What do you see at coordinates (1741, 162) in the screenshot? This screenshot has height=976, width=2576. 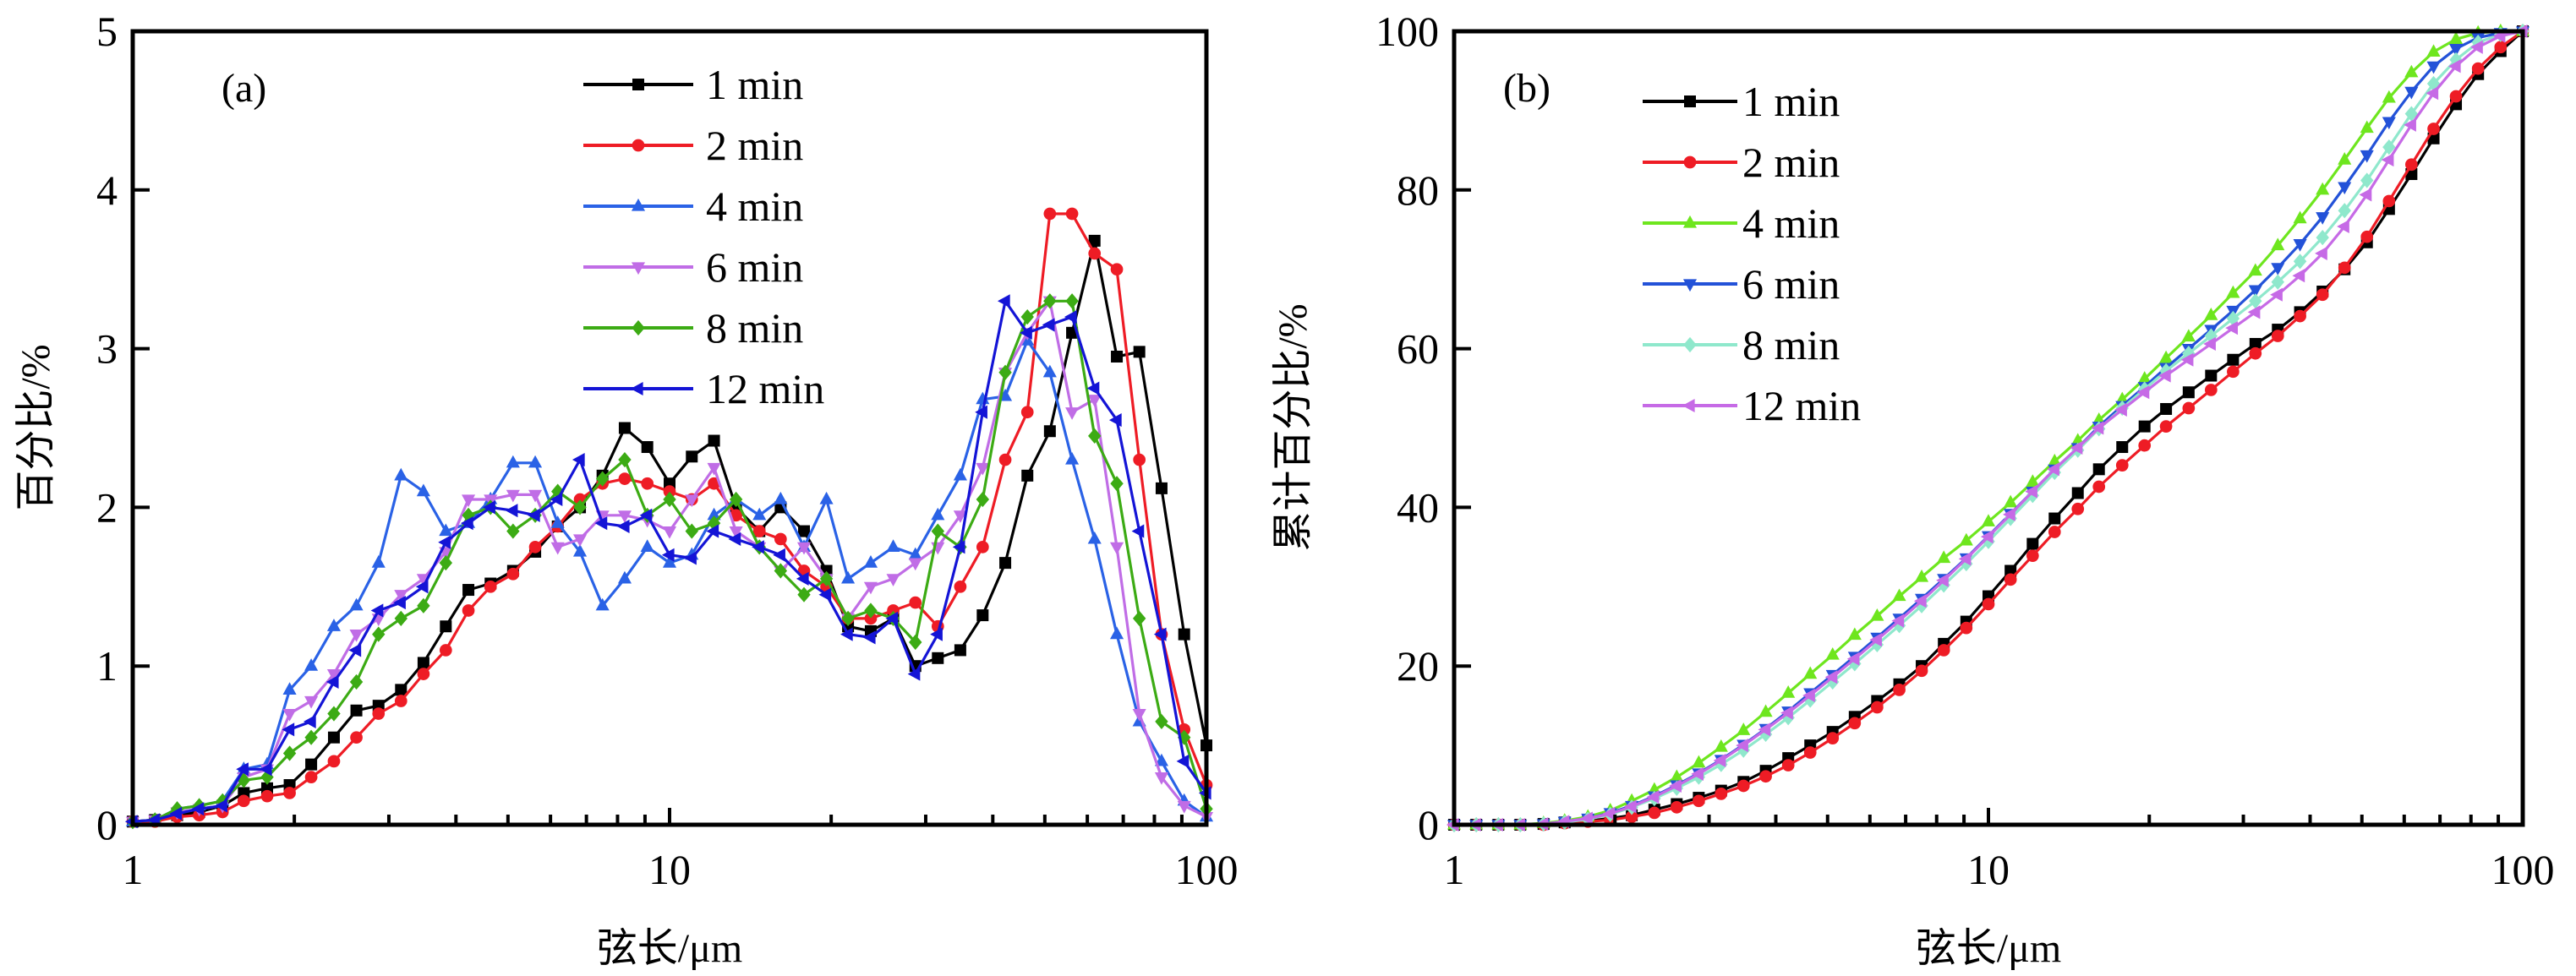 I see `legend-item: 2 min` at bounding box center [1741, 162].